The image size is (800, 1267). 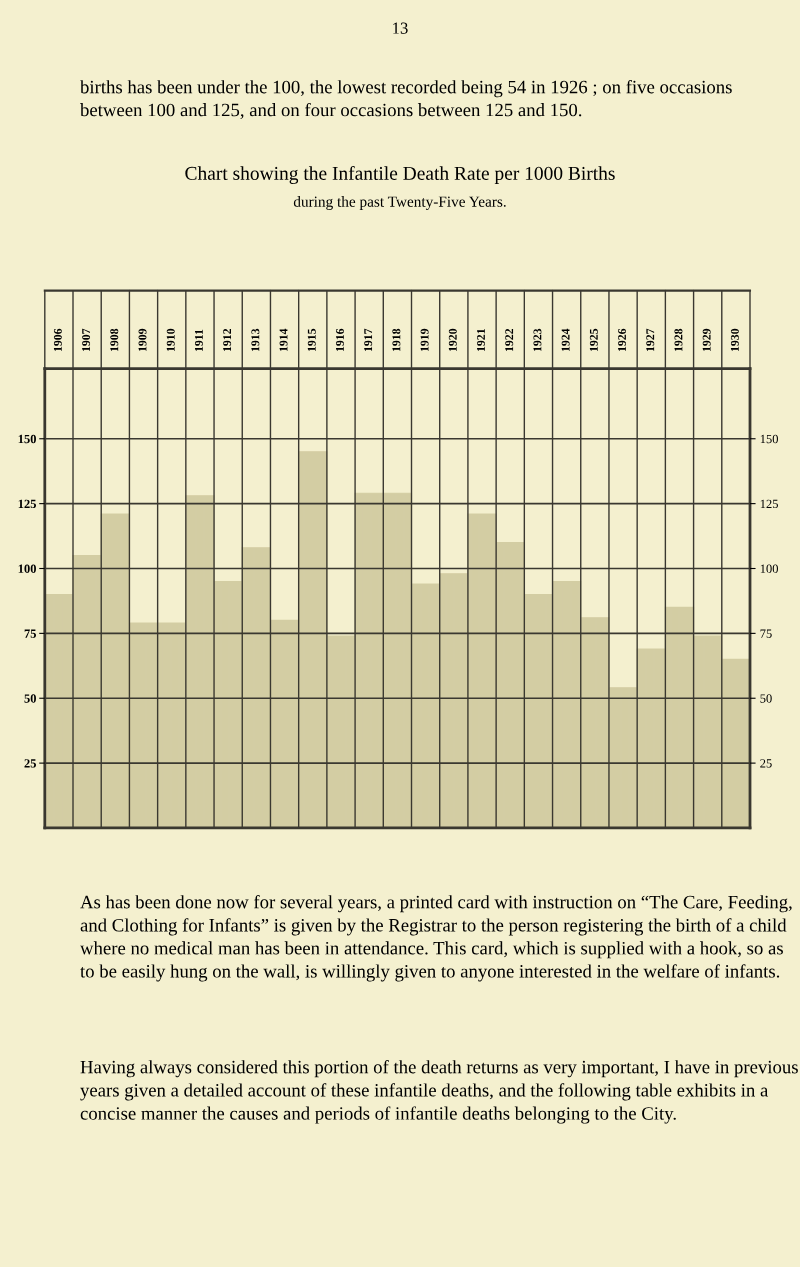 I want to click on x-tick-label: 1922, so click(x=509, y=340).